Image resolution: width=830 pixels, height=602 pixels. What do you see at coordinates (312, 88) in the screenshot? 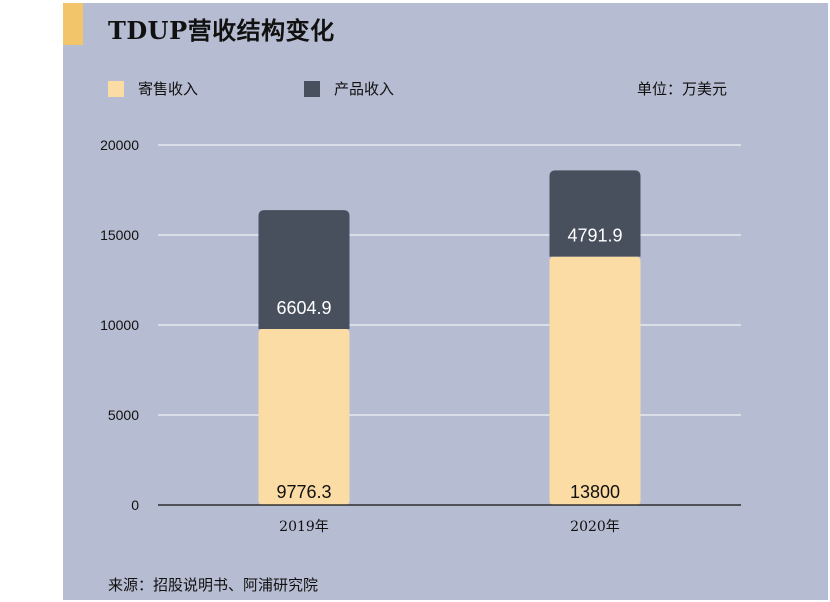
I see `legend-swatch-product` at bounding box center [312, 88].